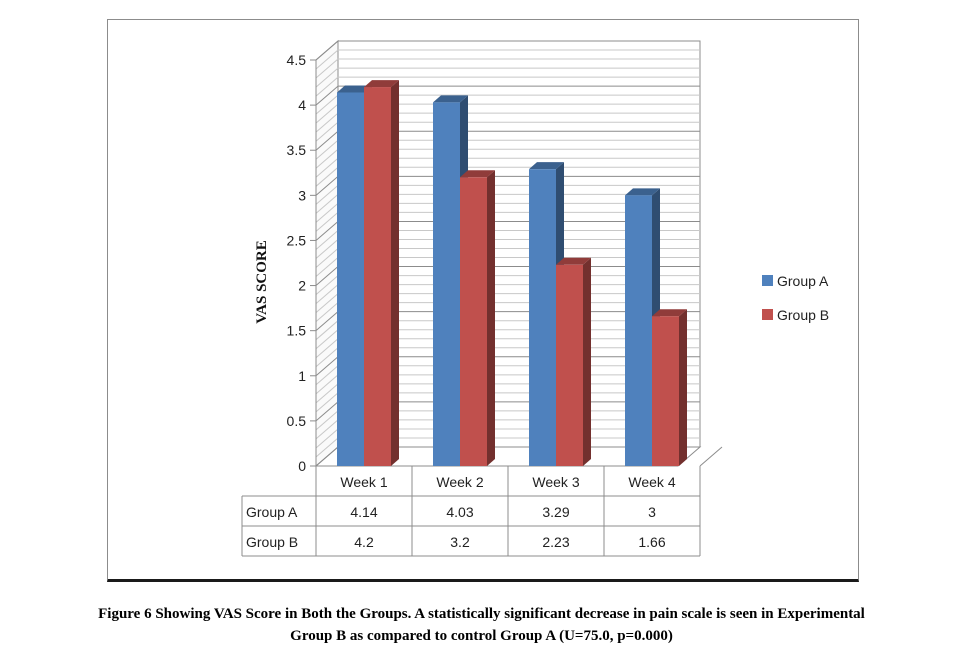 This screenshot has width=963, height=665. Describe the element at coordinates (459, 512) in the screenshot. I see `table-cell: 4.03` at that location.